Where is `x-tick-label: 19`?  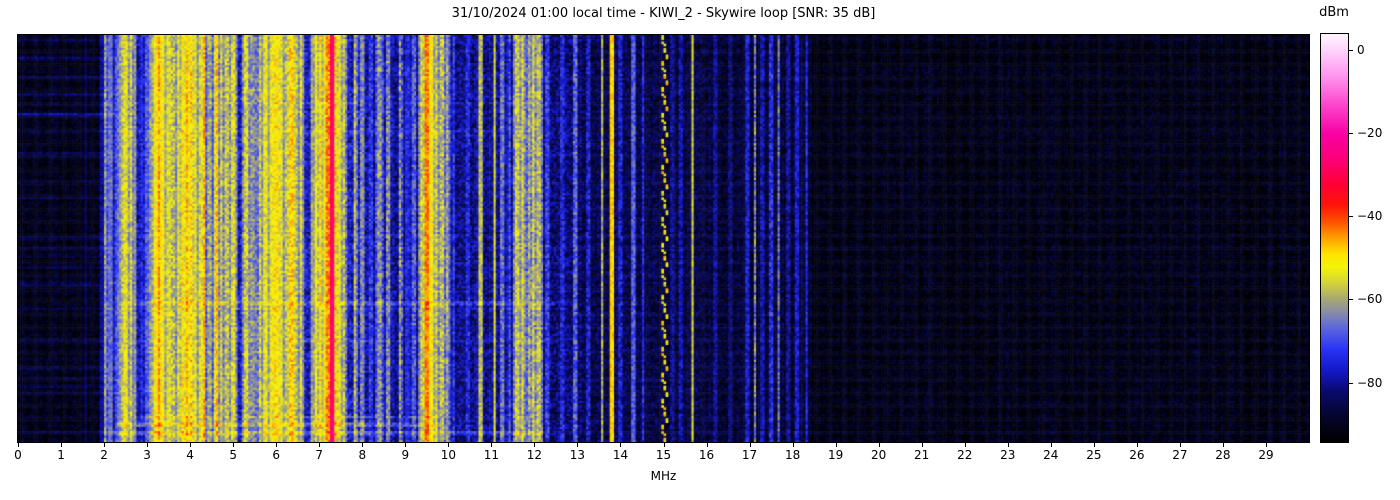 x-tick-label: 19 is located at coordinates (835, 455).